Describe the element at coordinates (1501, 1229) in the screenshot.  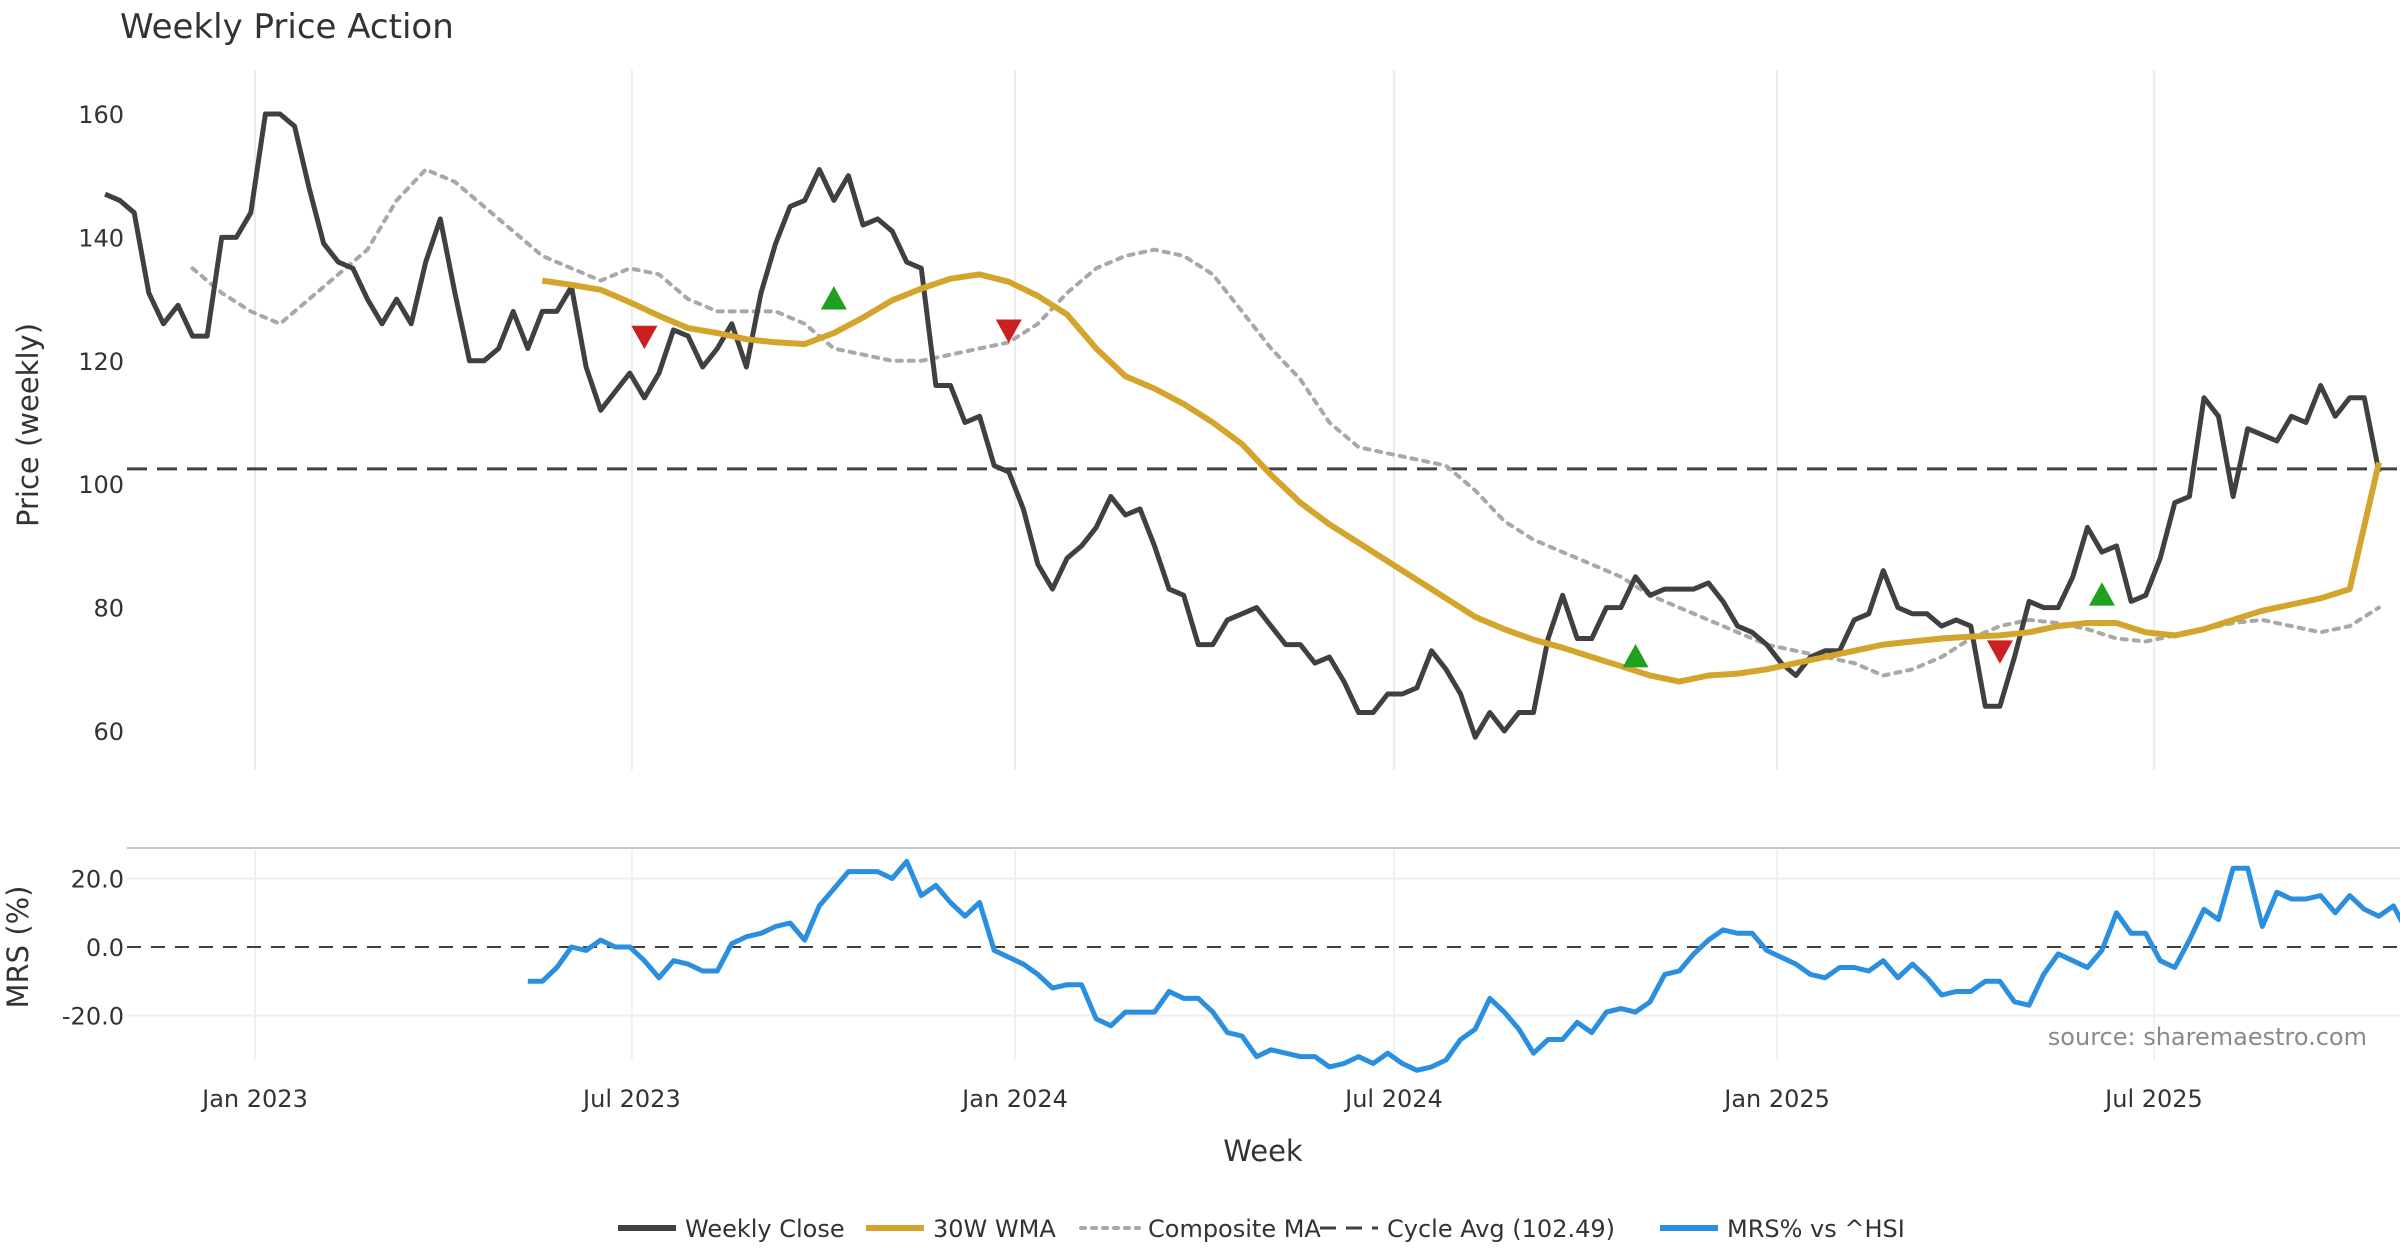
I see `legend-label: Cycle Avg (102.49)` at that location.